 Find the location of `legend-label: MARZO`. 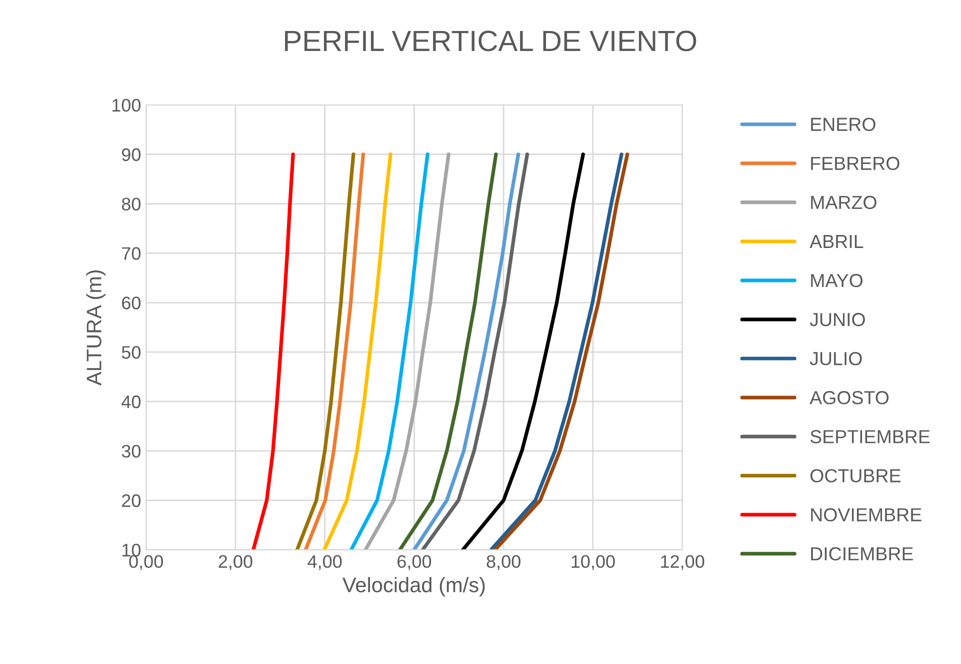

legend-label: MARZO is located at coordinates (843, 203).